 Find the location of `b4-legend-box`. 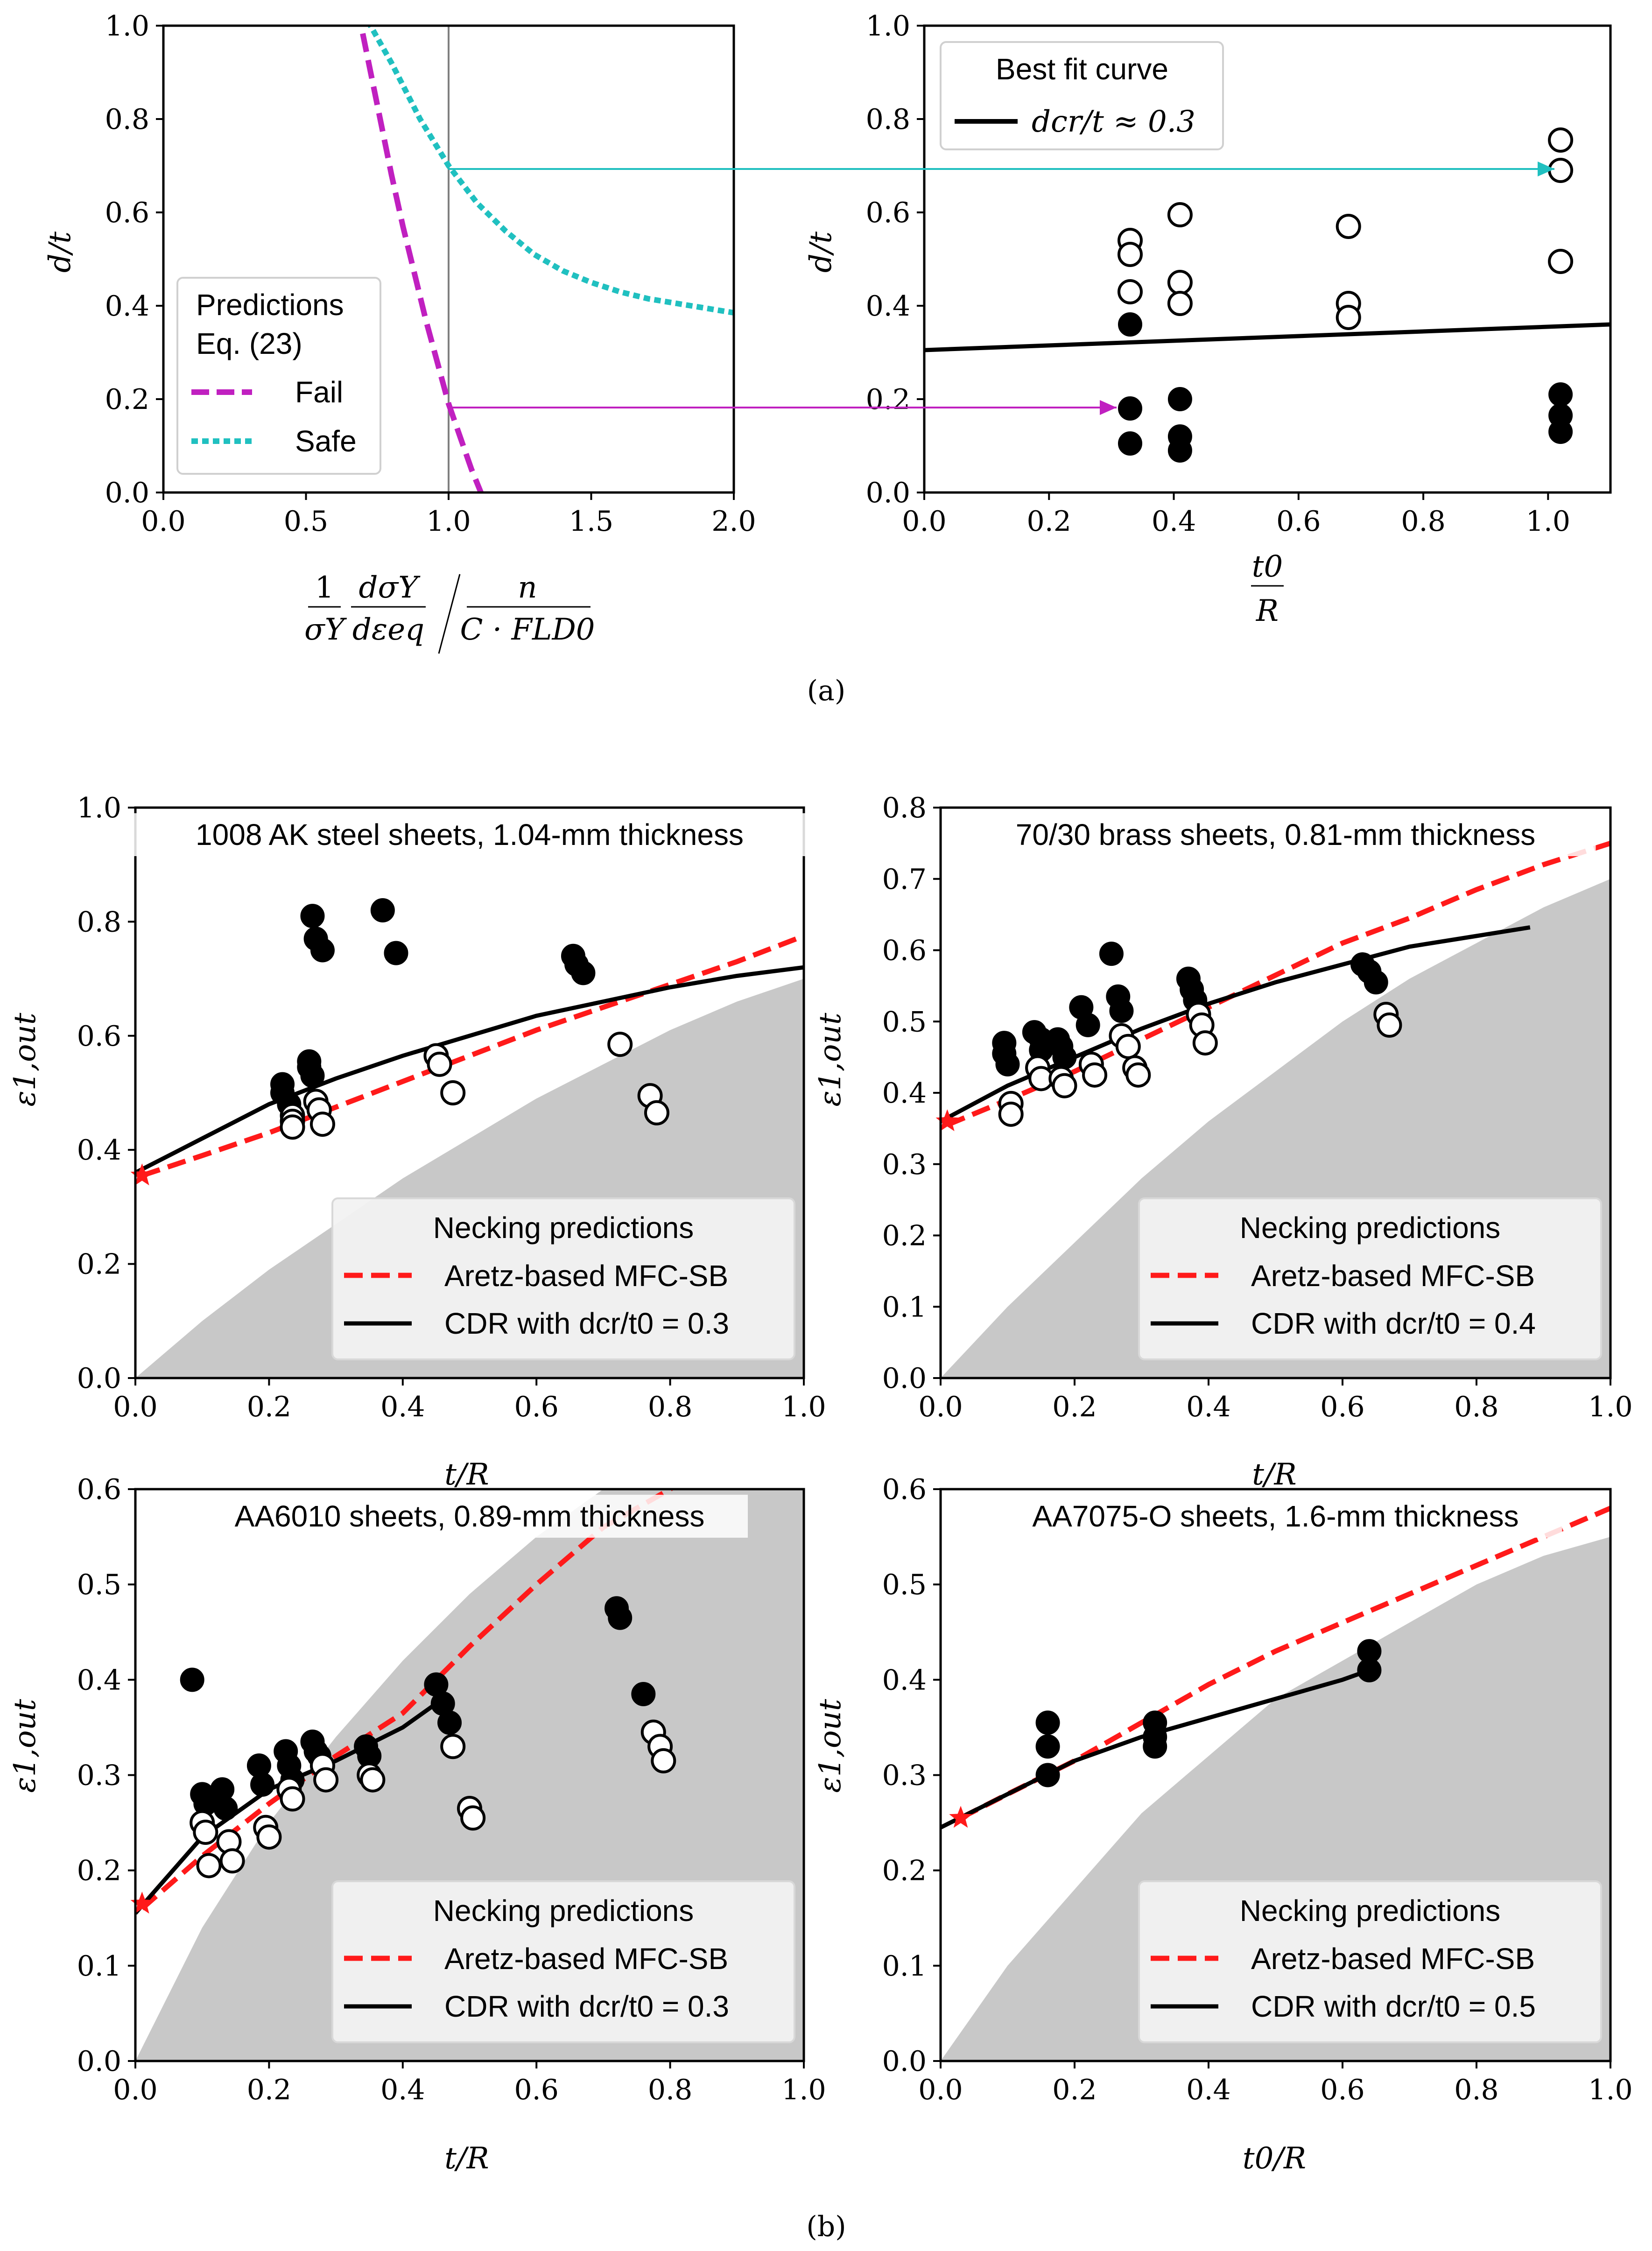

b4-legend-box is located at coordinates (1370, 1961).